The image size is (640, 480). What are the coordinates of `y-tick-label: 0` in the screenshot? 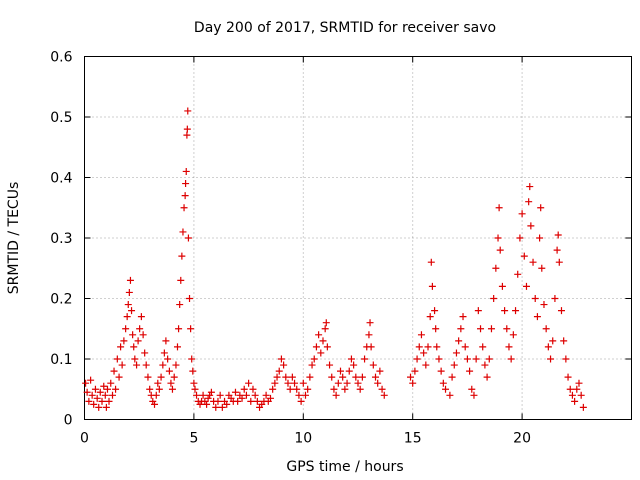 It's located at (68, 421).